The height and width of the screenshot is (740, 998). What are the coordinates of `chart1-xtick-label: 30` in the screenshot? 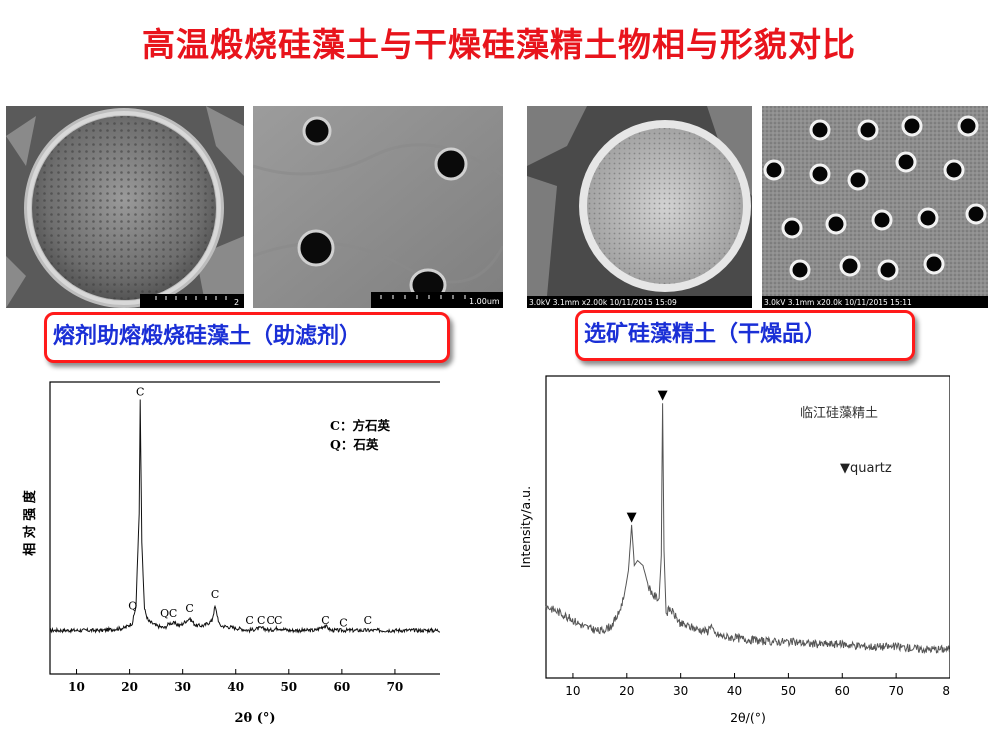 It's located at (182, 687).